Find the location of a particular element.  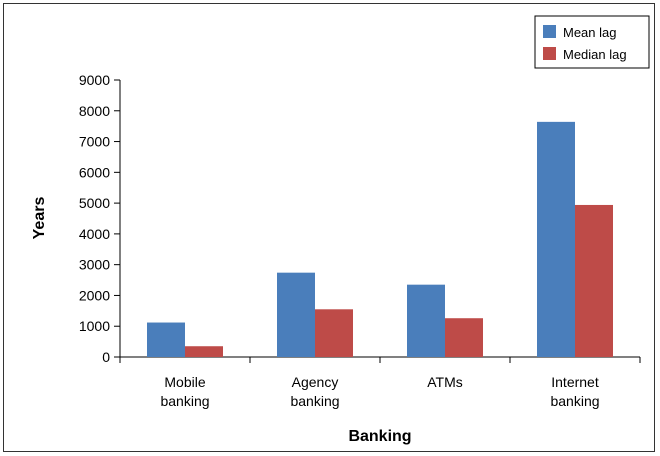

legend-label: Mean lag is located at coordinates (589, 32).